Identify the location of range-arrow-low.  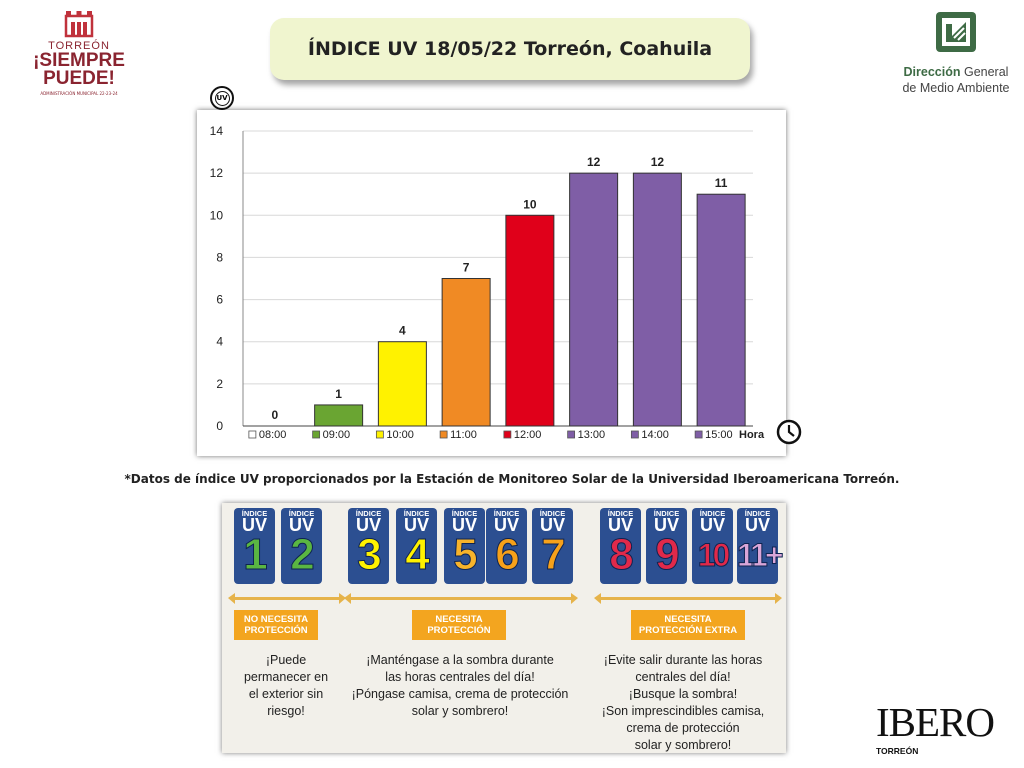
(287, 598).